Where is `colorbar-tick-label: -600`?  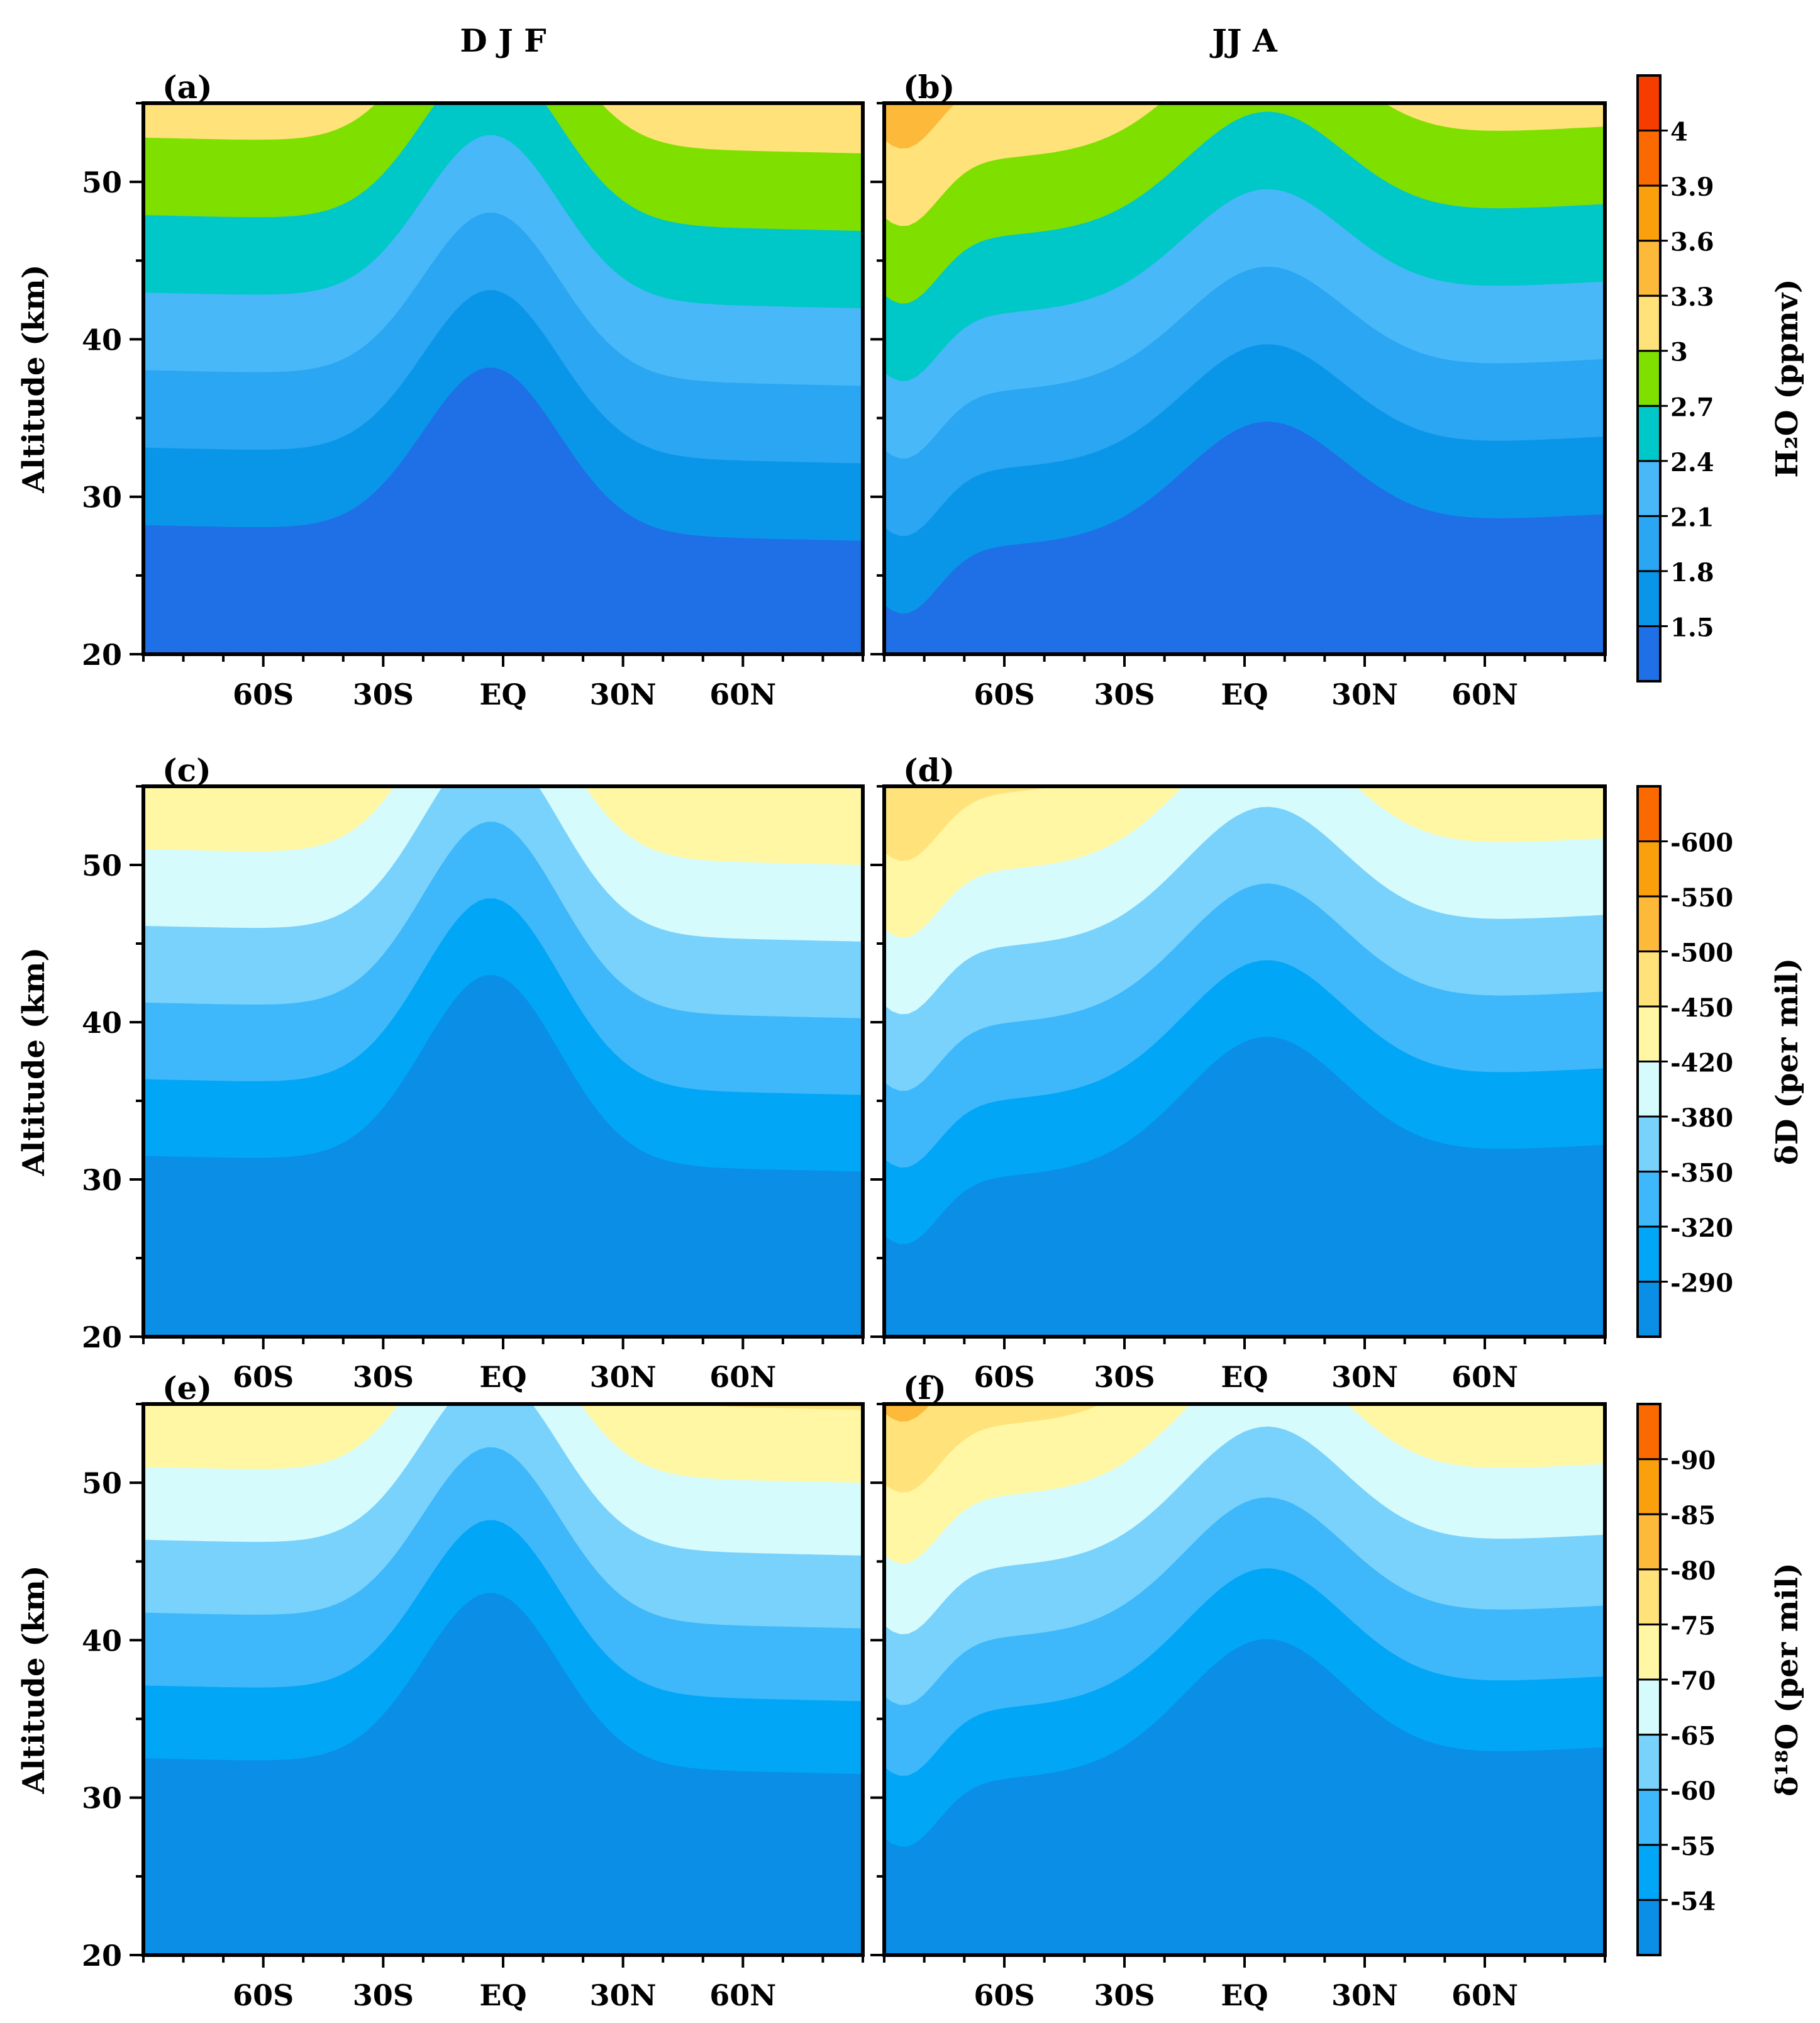
colorbar-tick-label: -600 is located at coordinates (1701, 843).